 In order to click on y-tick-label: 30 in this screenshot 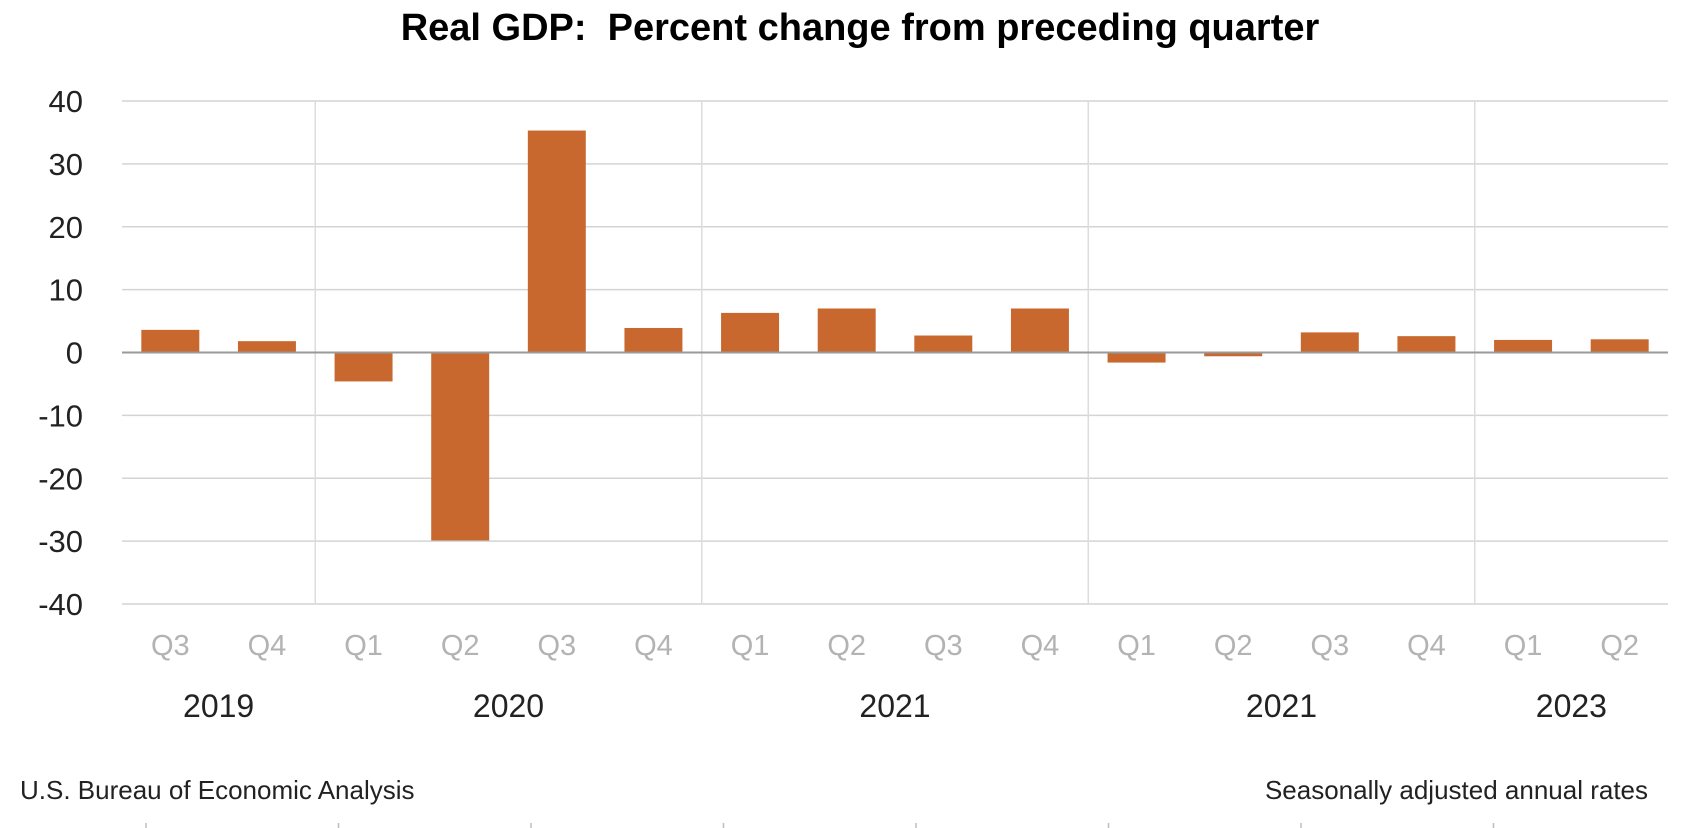, I will do `click(66, 164)`.